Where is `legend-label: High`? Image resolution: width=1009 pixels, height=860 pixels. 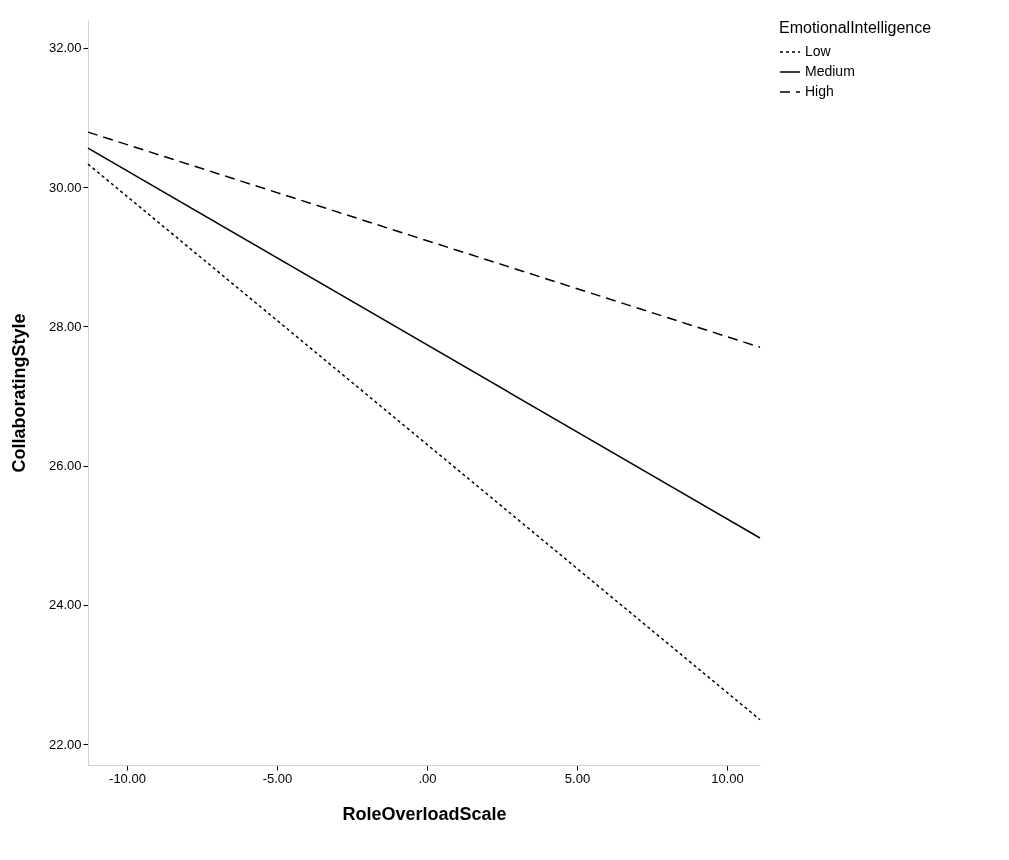 legend-label: High is located at coordinates (819, 91).